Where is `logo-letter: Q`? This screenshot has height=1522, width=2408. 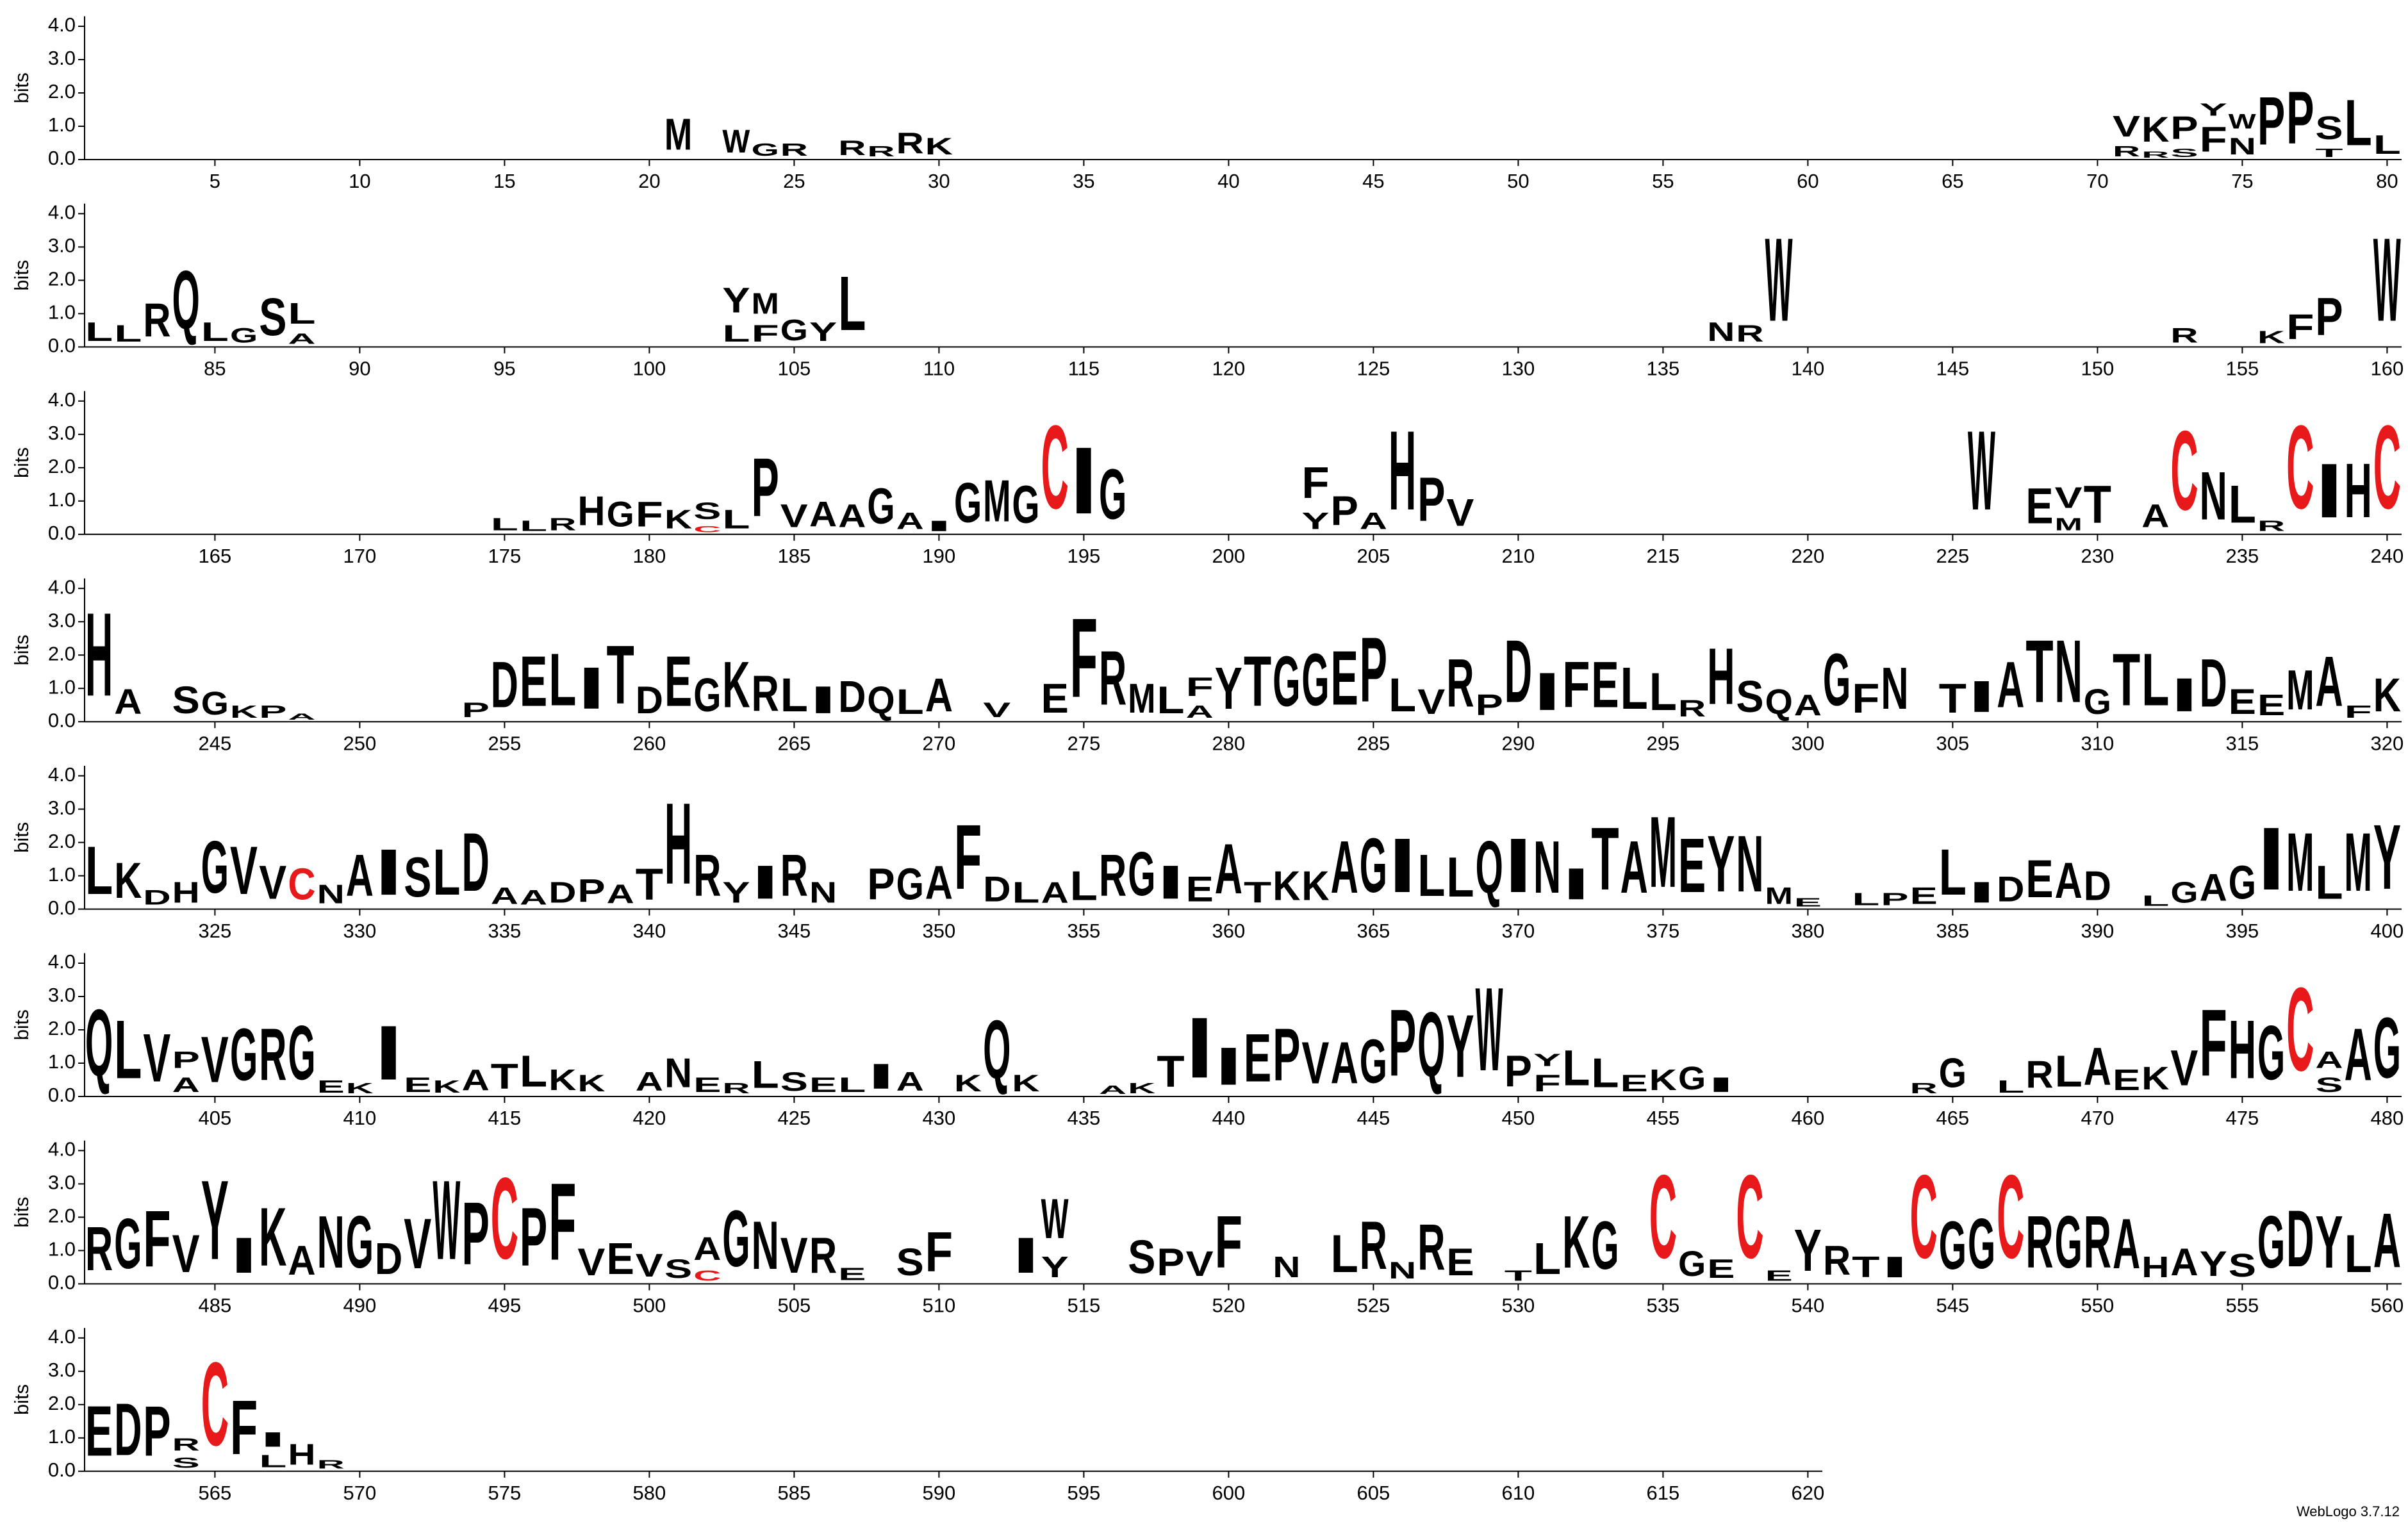
logo-letter: Q is located at coordinates (1490, 868).